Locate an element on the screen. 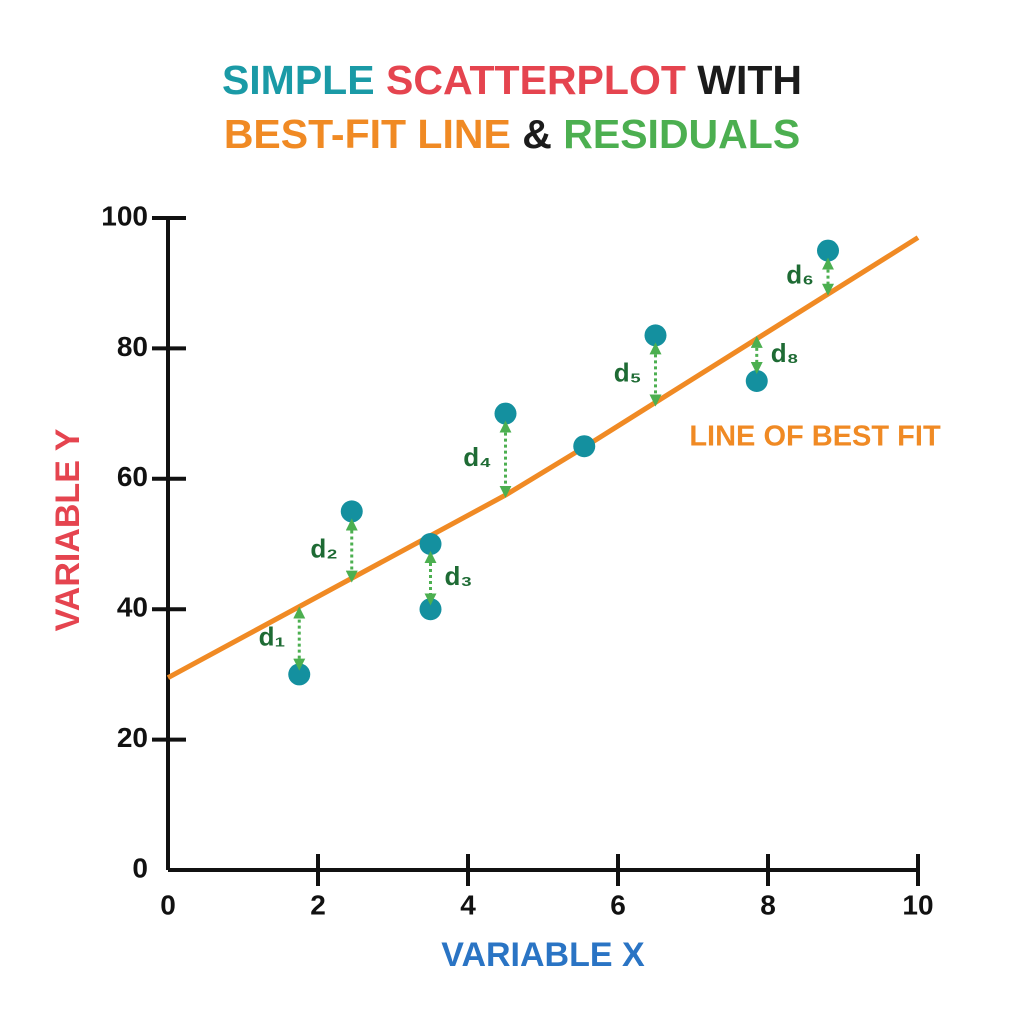  chart-title: SIMPLE SCATTERPLOT WITH is located at coordinates (512, 80).